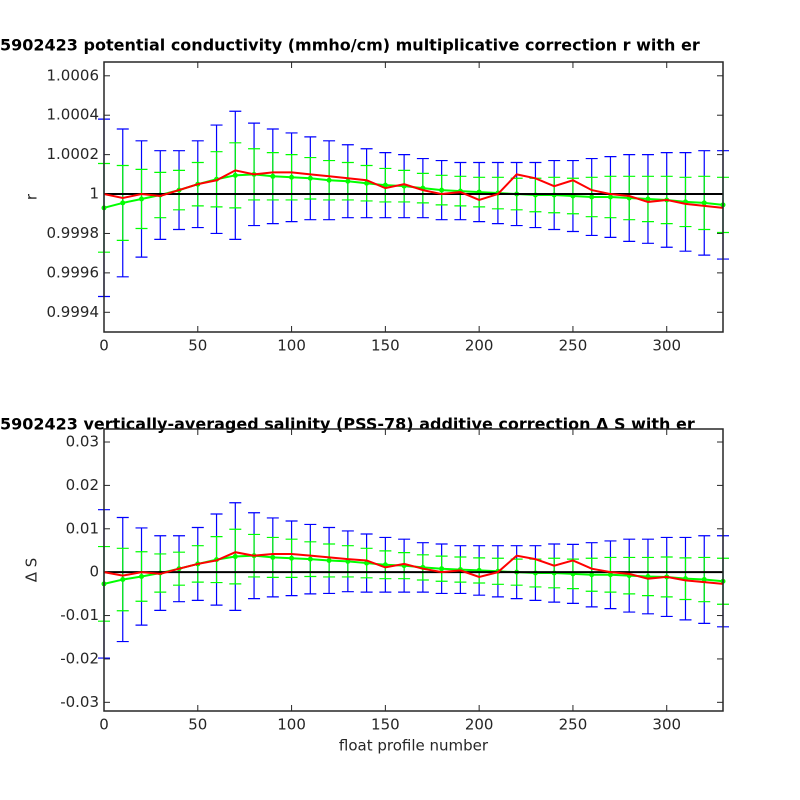  I want to click on x-axis-label: float profile number, so click(414, 746).